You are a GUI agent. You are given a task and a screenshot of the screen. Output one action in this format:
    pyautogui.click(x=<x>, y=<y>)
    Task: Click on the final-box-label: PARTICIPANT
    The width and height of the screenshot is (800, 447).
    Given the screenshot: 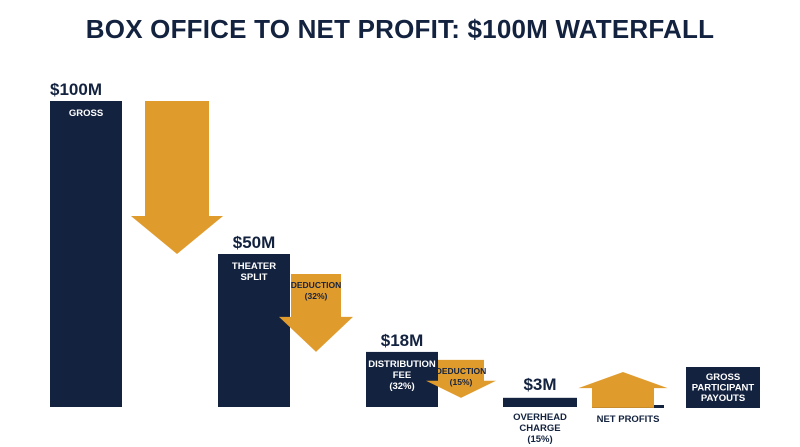 What is the action you would take?
    pyautogui.click(x=723, y=388)
    